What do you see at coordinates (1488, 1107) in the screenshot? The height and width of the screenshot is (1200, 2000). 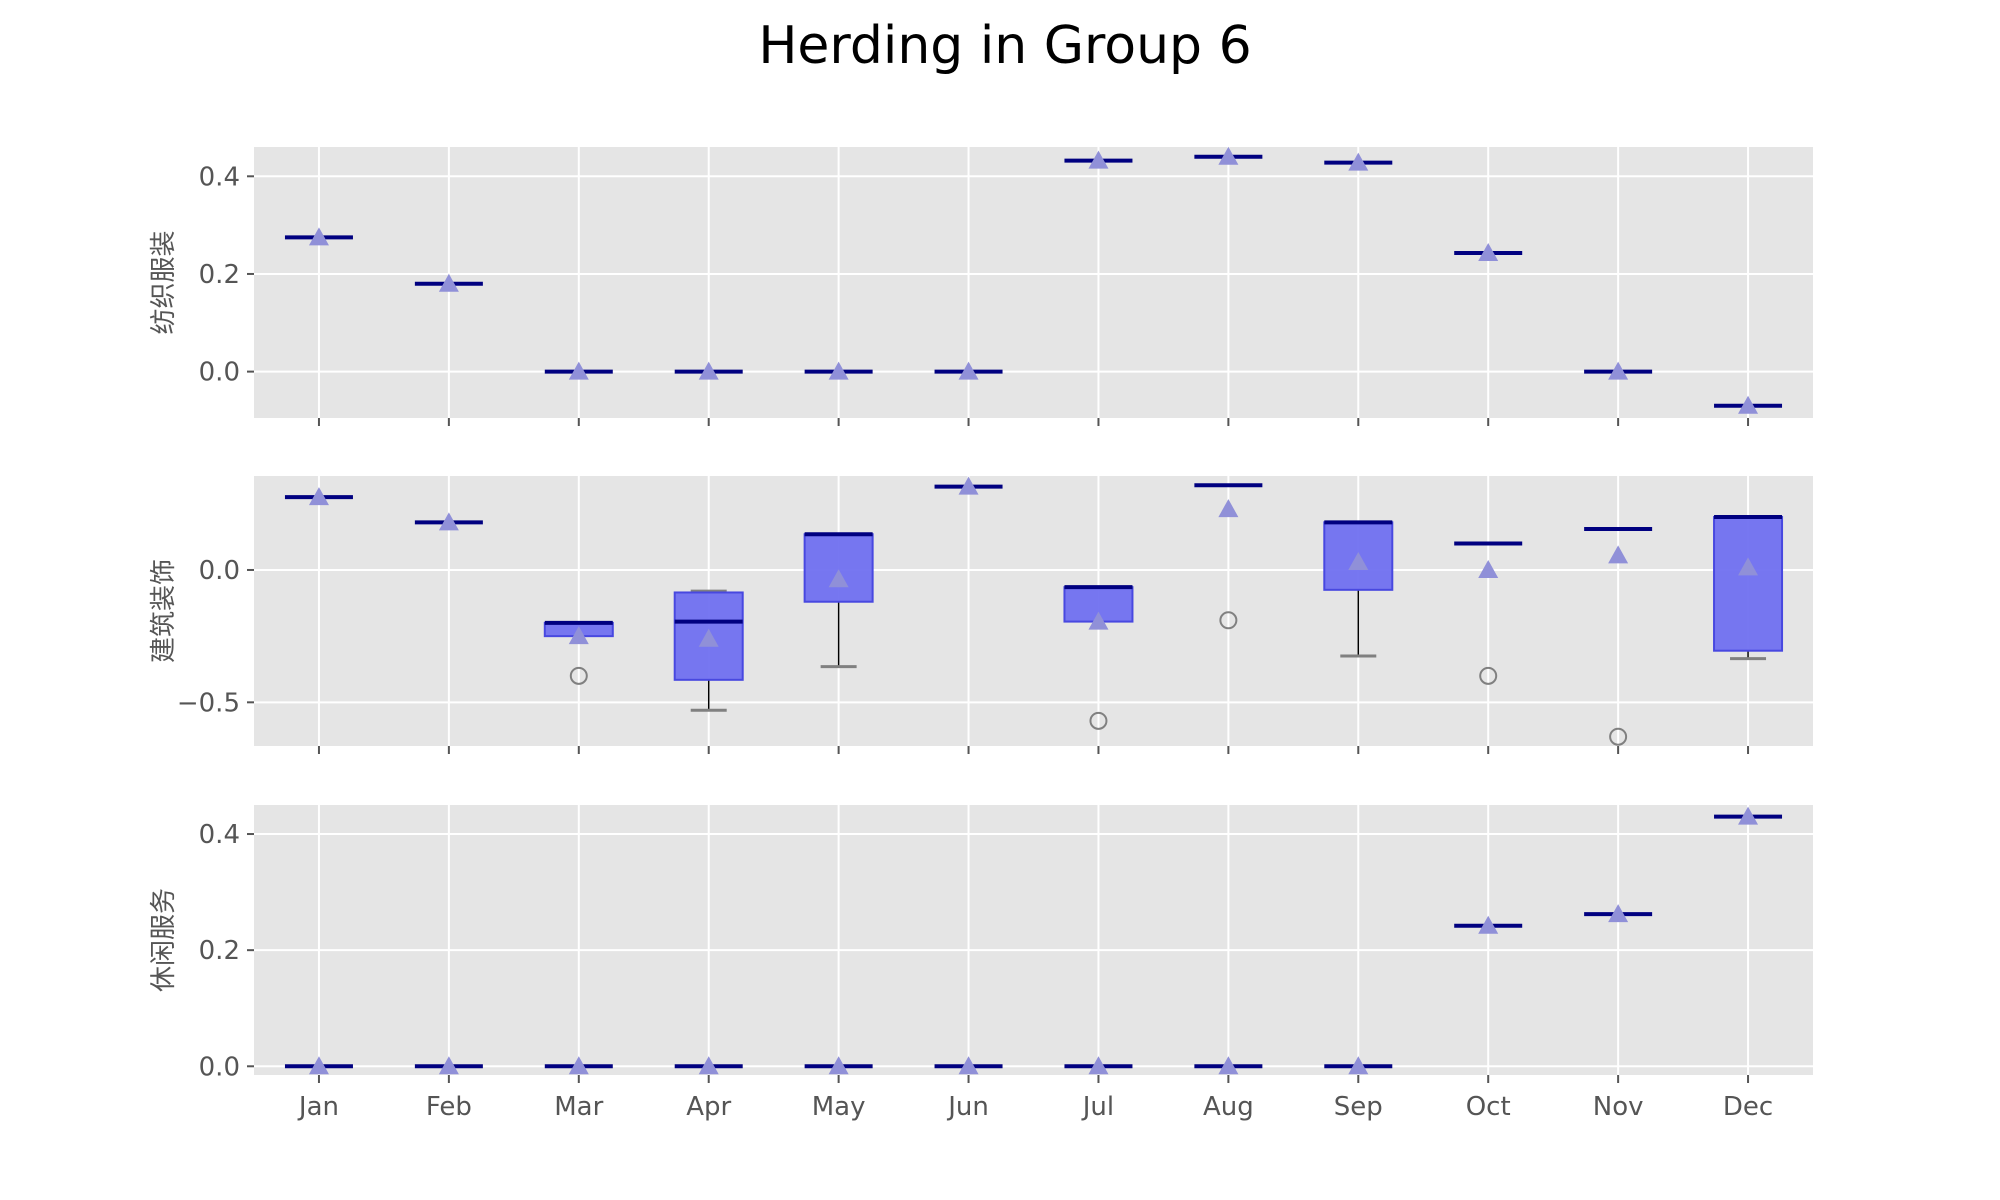 I see `x-tick-label: Oct` at bounding box center [1488, 1107].